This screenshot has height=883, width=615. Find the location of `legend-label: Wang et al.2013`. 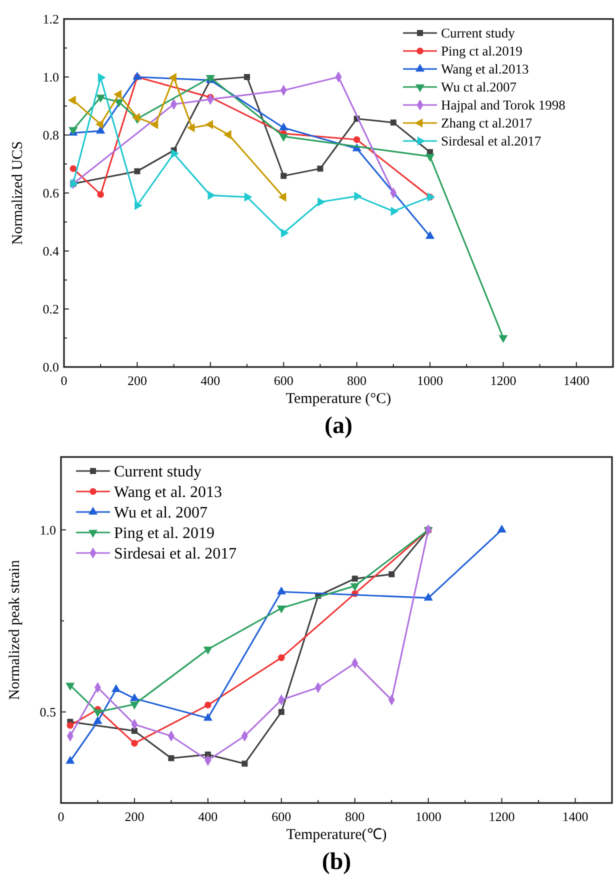

legend-label: Wang et al.2013 is located at coordinates (485, 69).